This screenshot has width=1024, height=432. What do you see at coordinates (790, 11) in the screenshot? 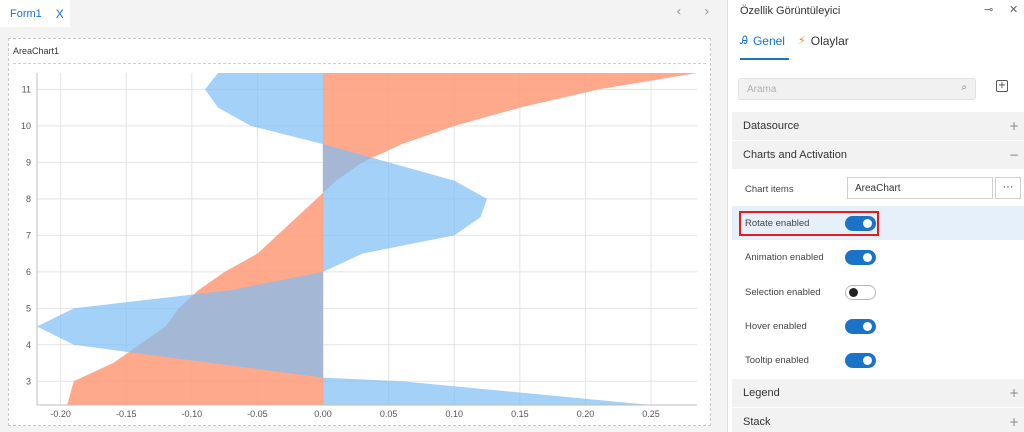
I see `panel-title: Özellik Görüntüleyici` at bounding box center [790, 11].